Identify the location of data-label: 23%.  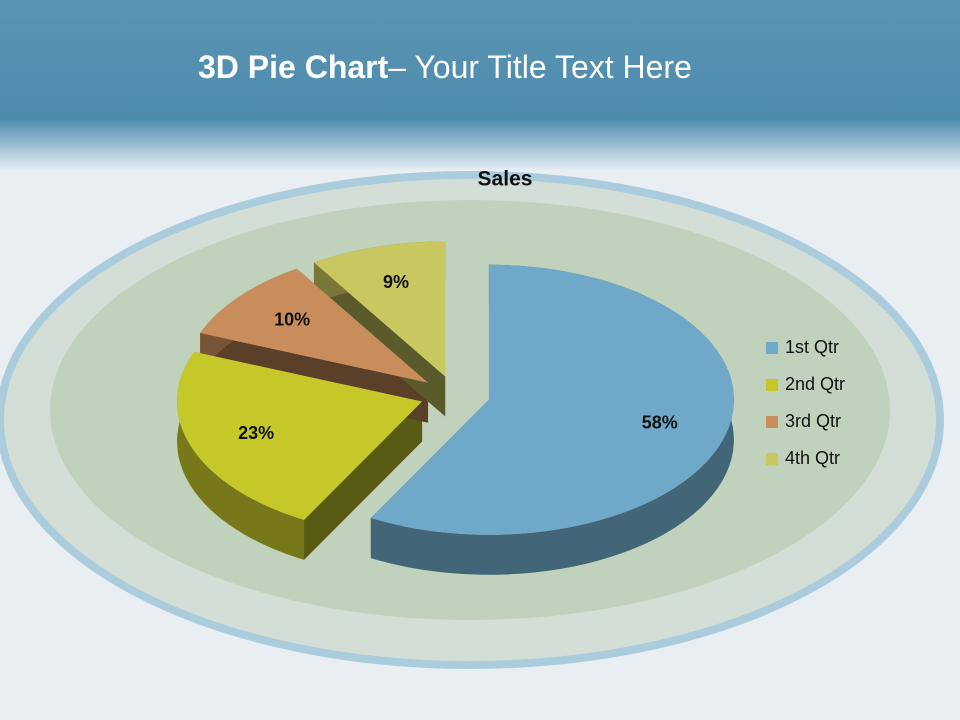
(256, 433).